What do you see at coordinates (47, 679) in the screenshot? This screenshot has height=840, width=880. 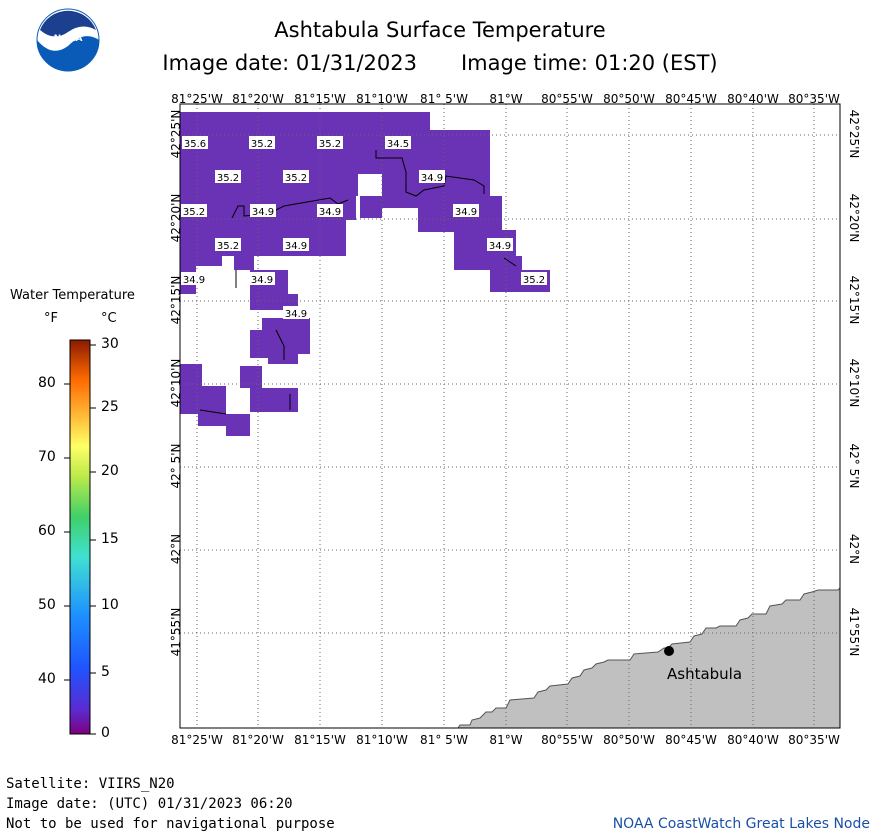 I see `legend-f-tick: 40` at bounding box center [47, 679].